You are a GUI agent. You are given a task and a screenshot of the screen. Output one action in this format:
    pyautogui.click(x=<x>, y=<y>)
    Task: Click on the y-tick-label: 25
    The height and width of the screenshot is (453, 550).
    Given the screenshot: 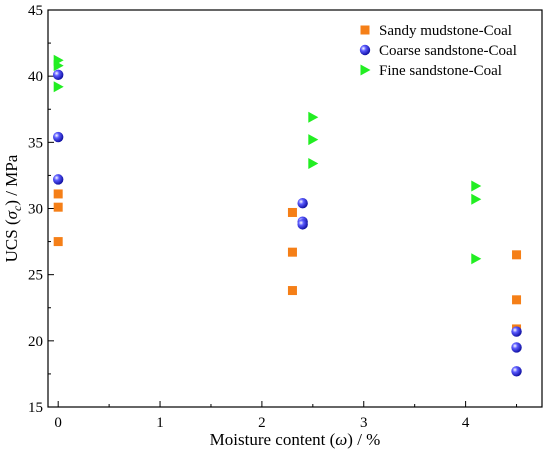 What is the action you would take?
    pyautogui.click(x=35, y=276)
    